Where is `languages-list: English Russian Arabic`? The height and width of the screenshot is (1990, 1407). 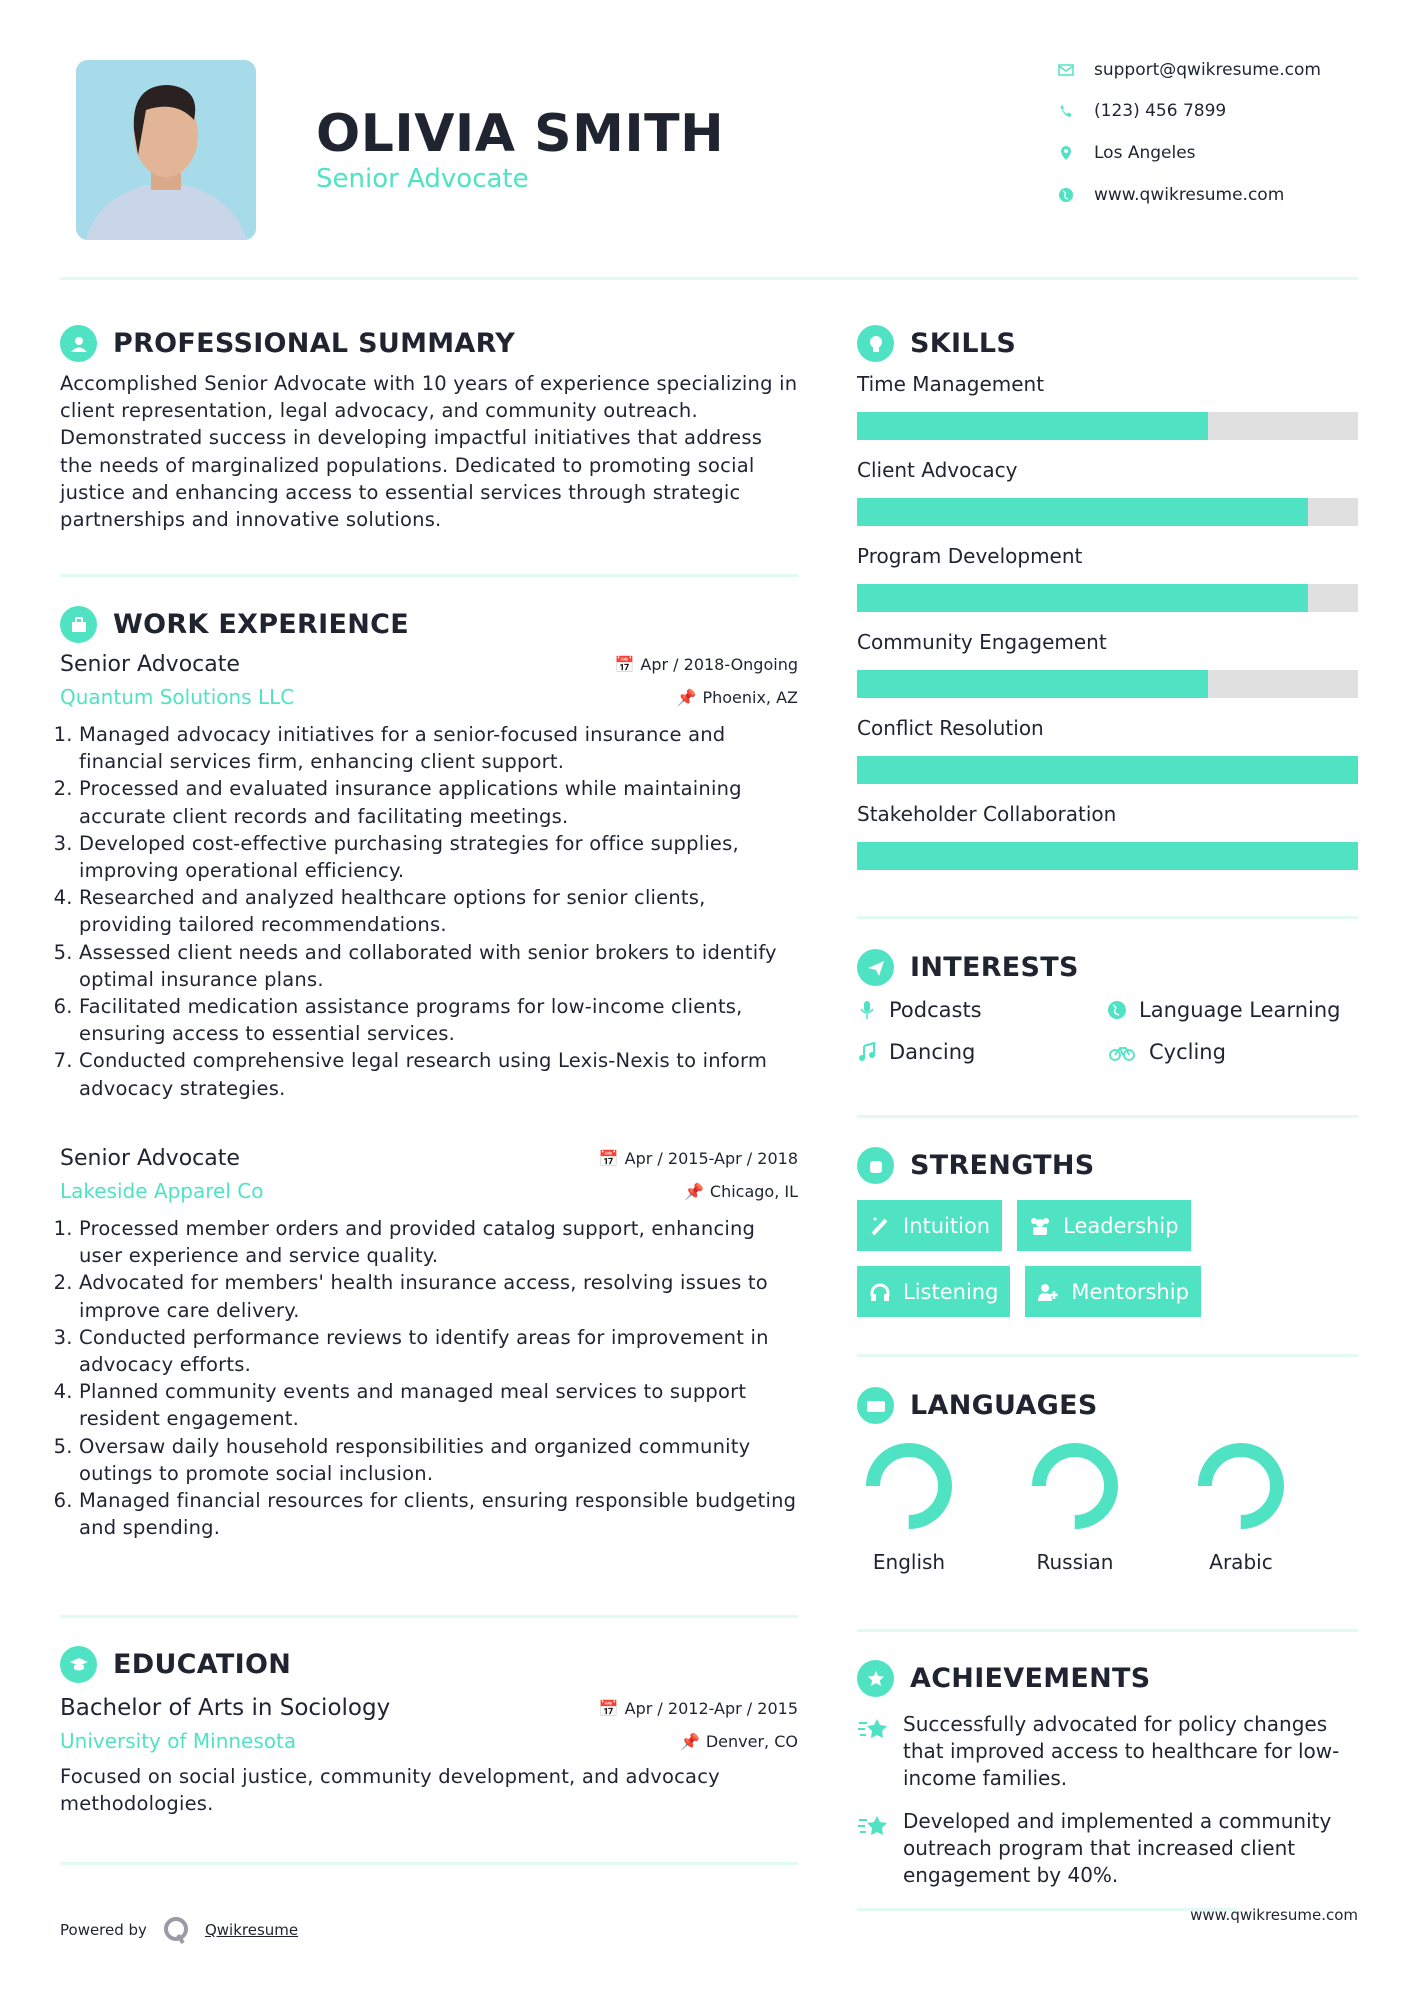 languages-list: English Russian Arabic is located at coordinates (1107, 1508).